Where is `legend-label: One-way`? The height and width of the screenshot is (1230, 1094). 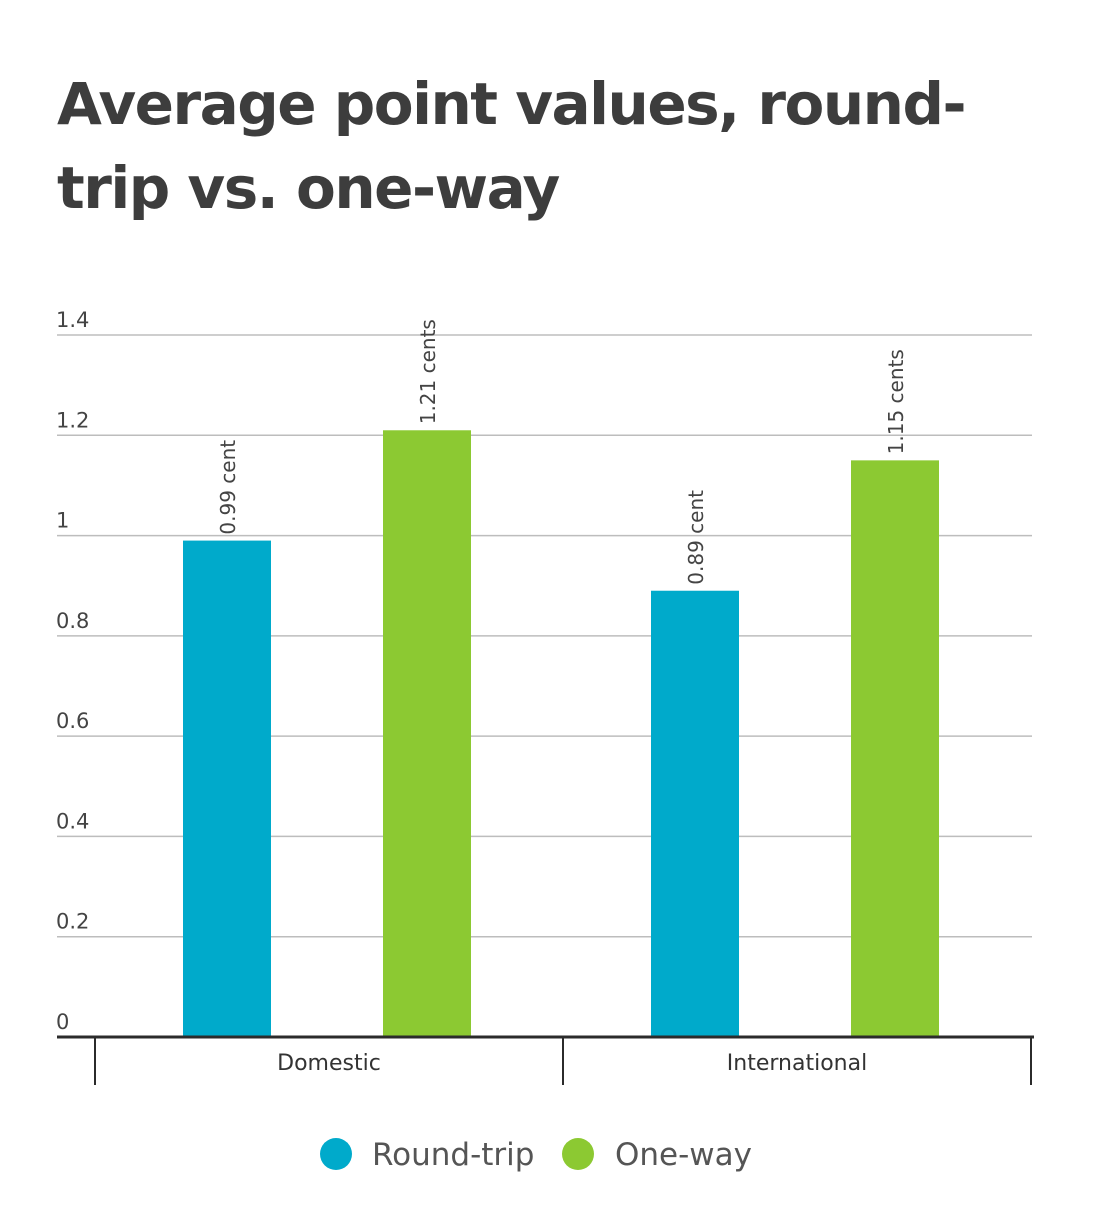 legend-label: One-way is located at coordinates (683, 1155).